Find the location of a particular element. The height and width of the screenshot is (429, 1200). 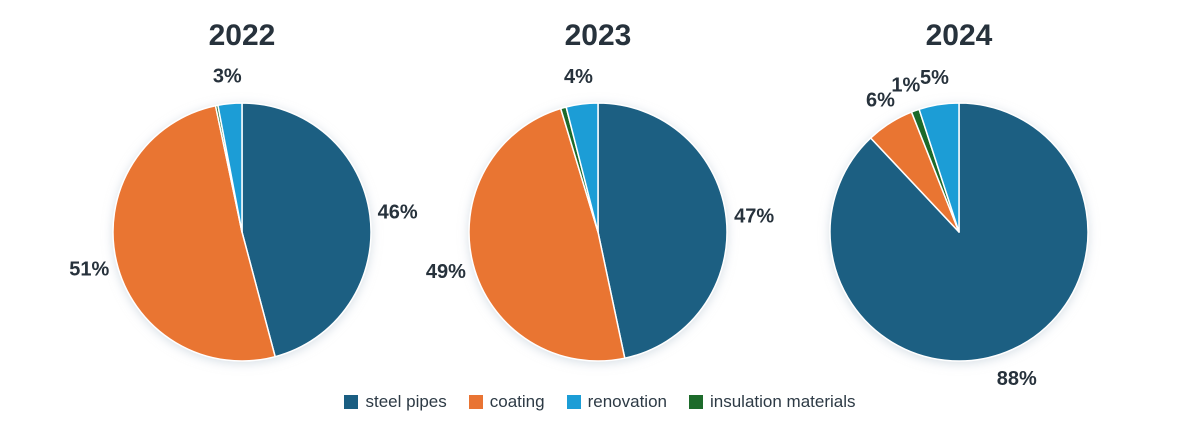

legend-item-renovation: renovation is located at coordinates (616, 402).